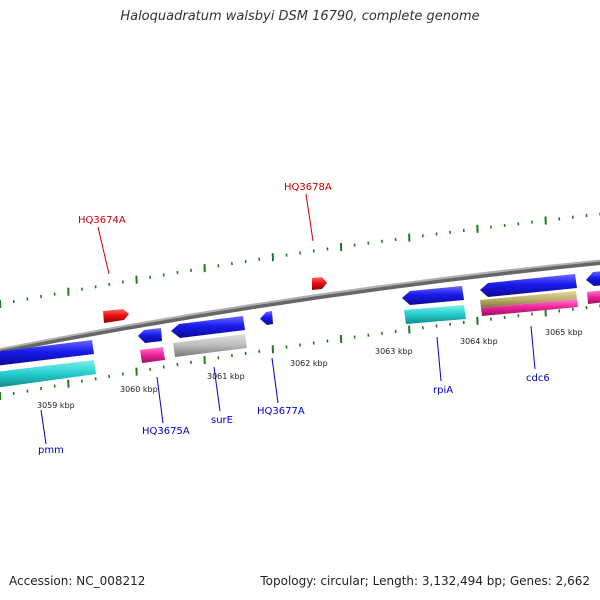  I want to click on gene-HQ3678A-arrow, so click(319, 283).